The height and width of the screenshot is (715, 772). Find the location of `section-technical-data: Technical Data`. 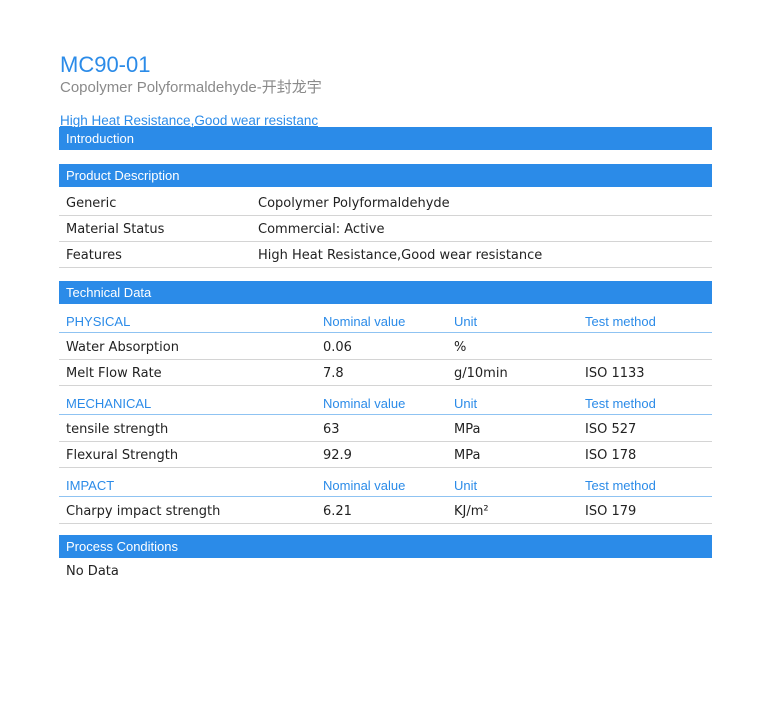

section-technical-data: Technical Data is located at coordinates (385, 292).